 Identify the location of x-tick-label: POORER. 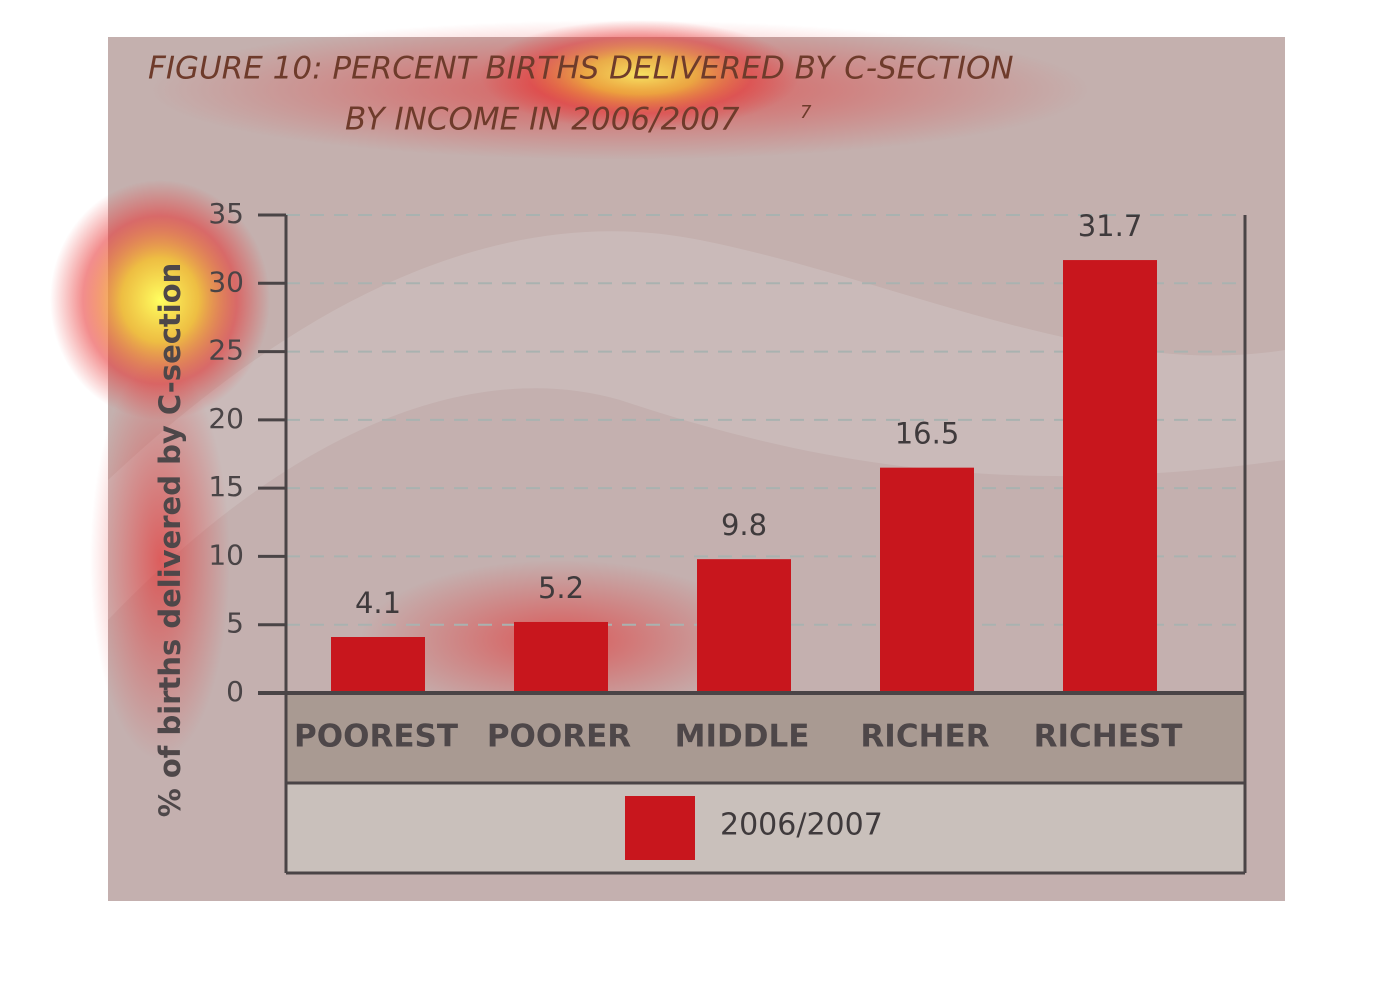
(559, 737).